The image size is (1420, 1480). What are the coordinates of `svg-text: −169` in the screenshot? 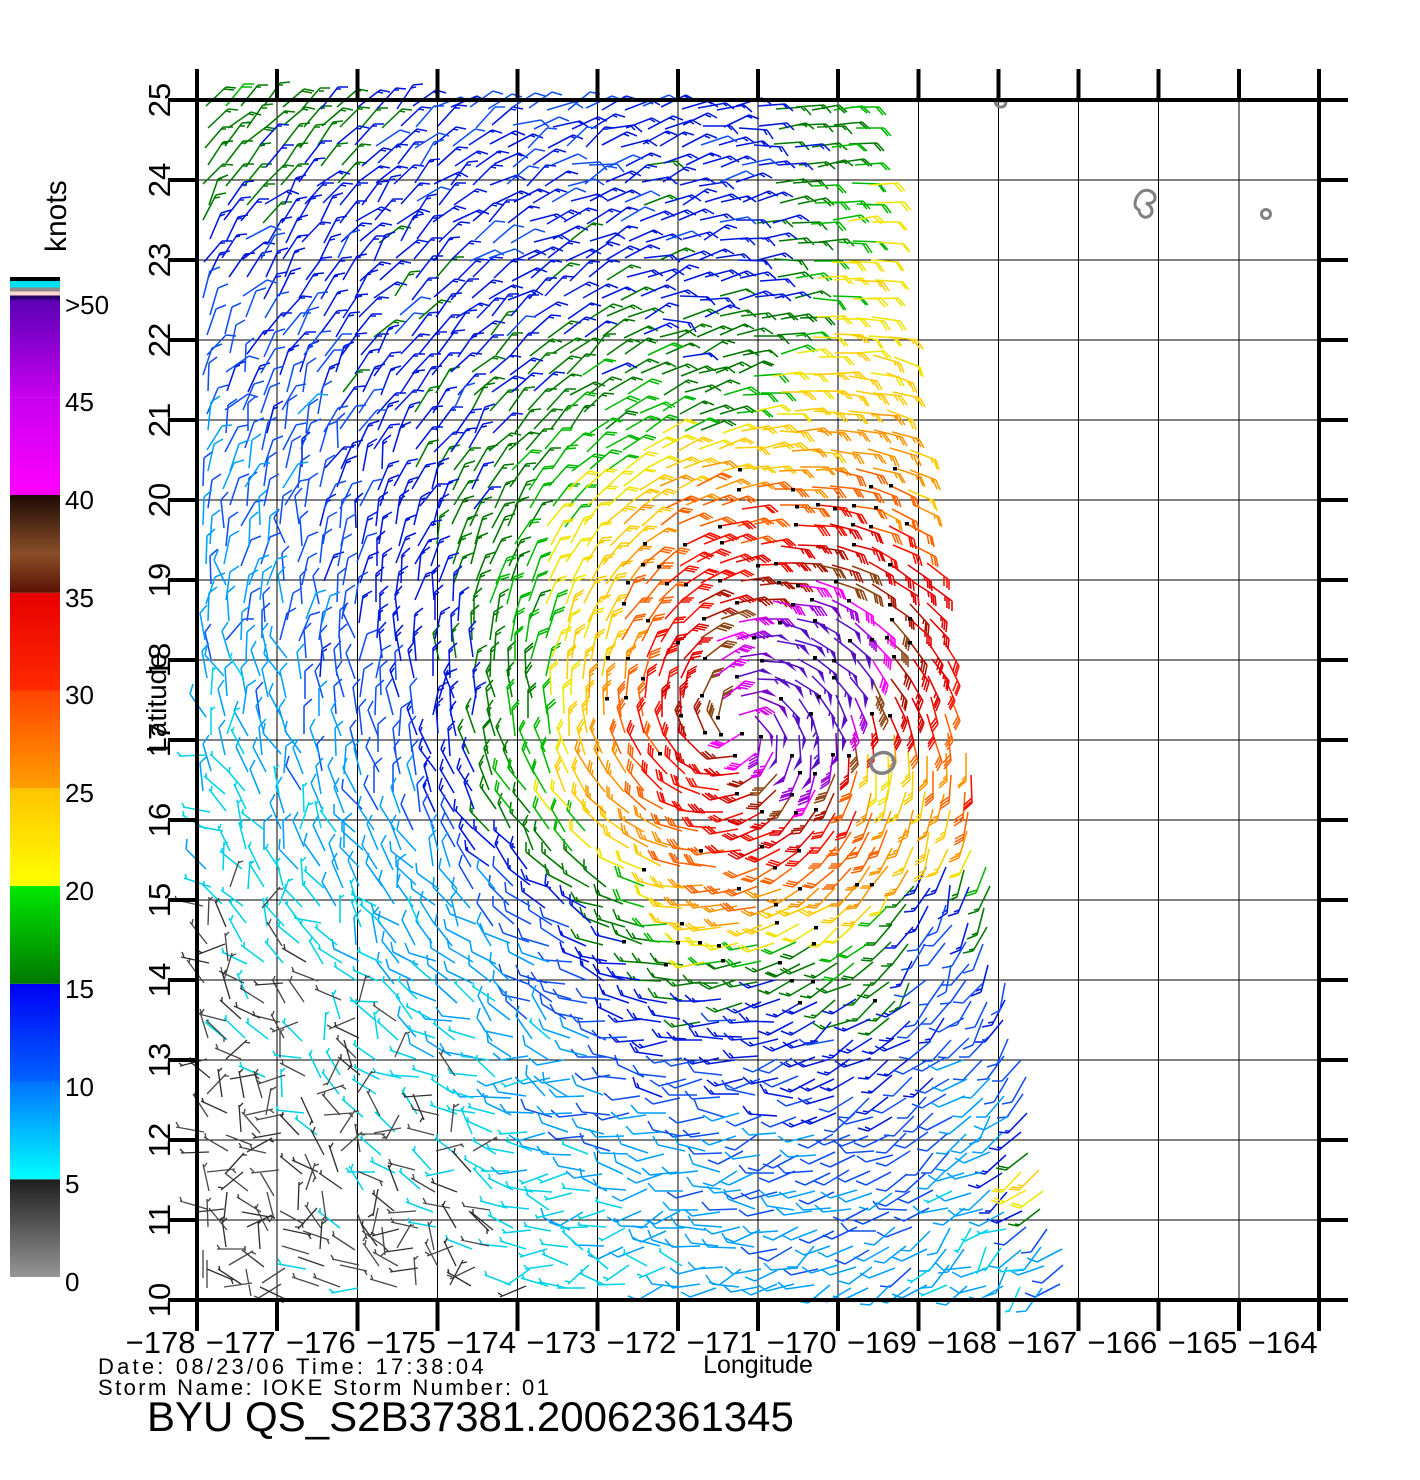 It's located at (882, 1342).